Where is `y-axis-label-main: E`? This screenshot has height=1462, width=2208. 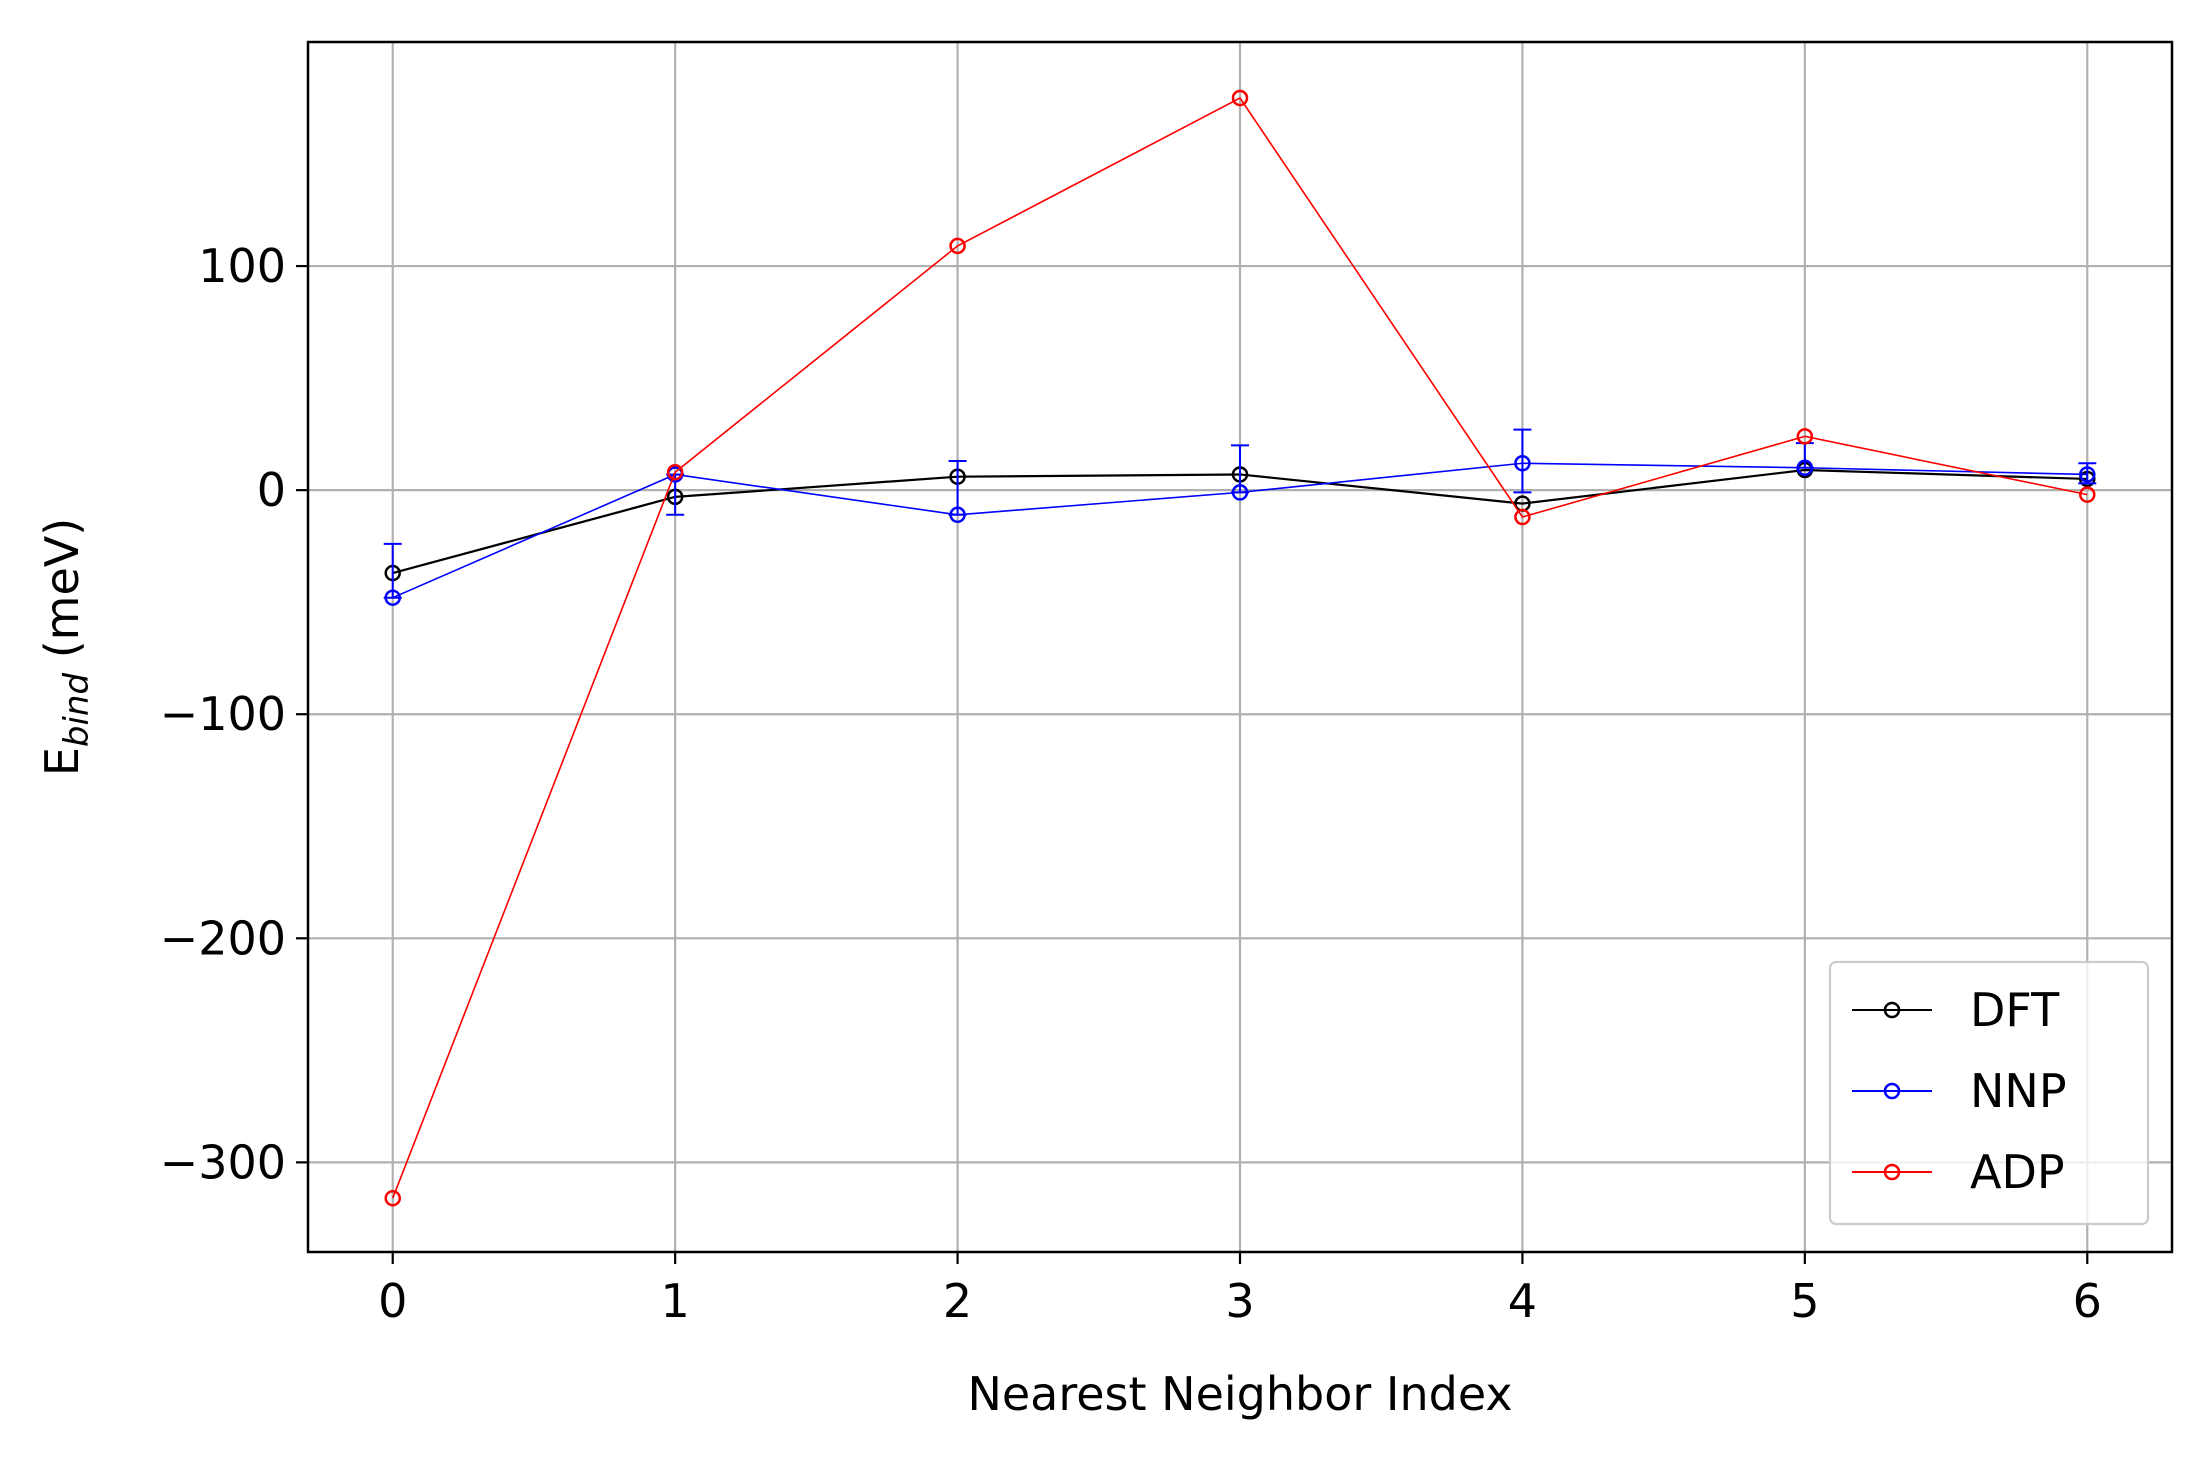
y-axis-label-main: E is located at coordinates (62, 761).